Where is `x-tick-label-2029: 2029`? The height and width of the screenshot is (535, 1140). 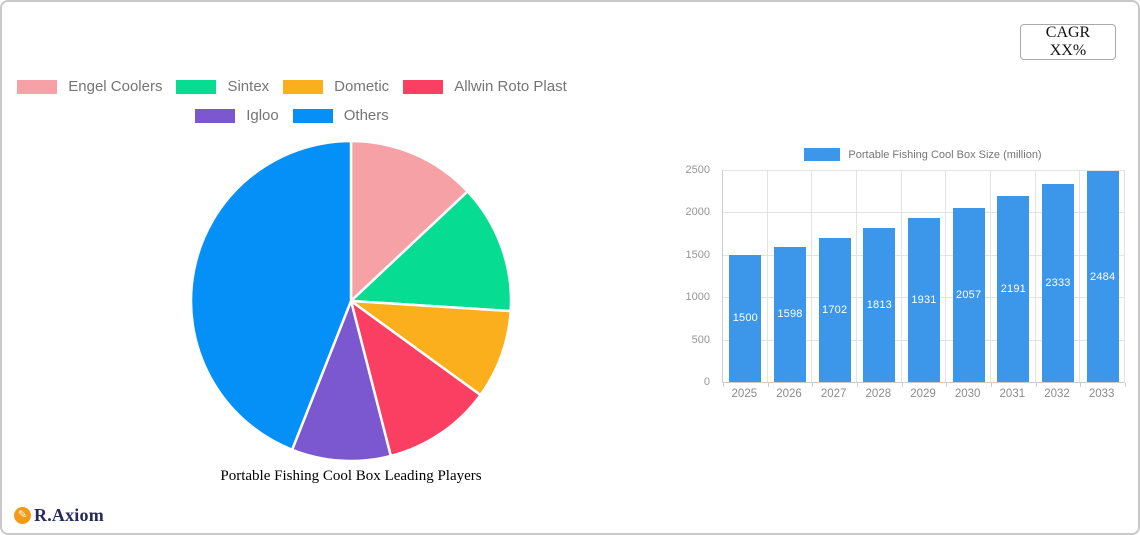
x-tick-label-2029: 2029 is located at coordinates (923, 394).